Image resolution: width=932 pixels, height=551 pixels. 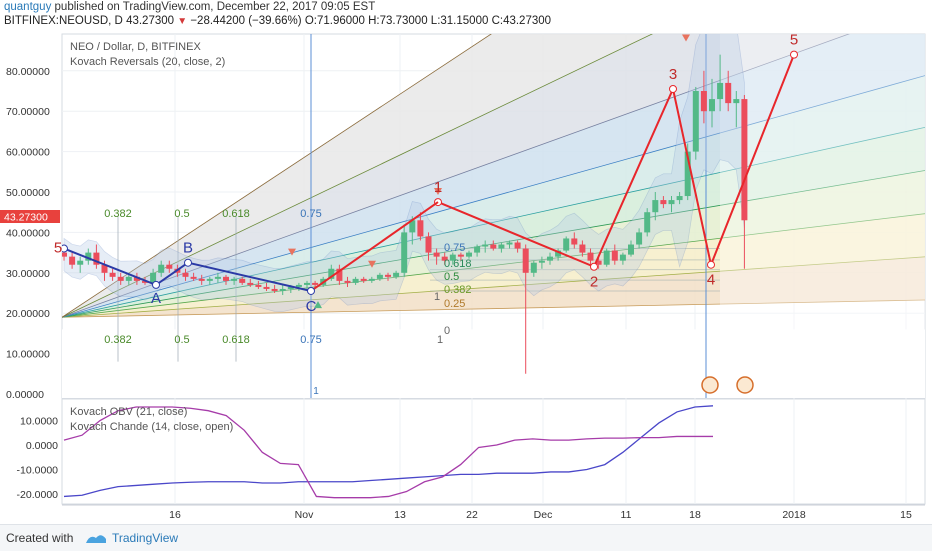 What do you see at coordinates (310, 340) in the screenshot?
I see `fan-label-bottom: 0.75` at bounding box center [310, 340].